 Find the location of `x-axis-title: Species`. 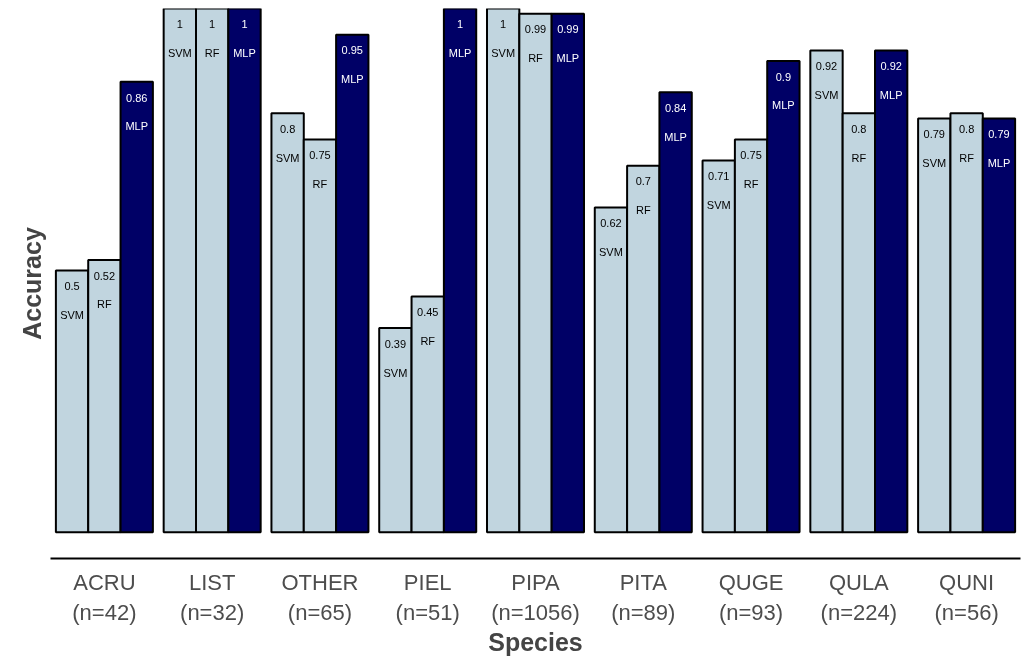

x-axis-title: Species is located at coordinates (535, 641).